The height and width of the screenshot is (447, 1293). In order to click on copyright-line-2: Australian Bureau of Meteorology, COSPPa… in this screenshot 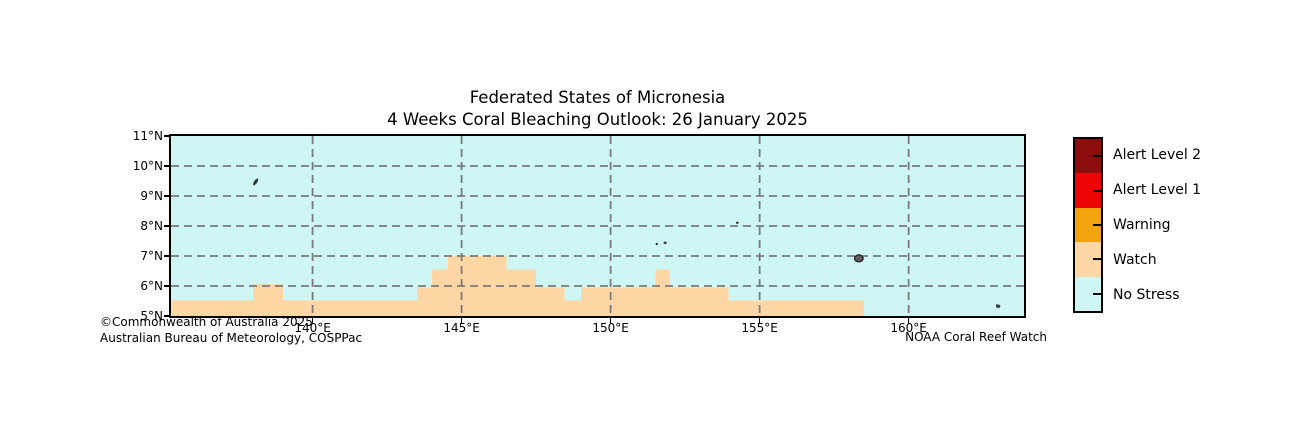, I will do `click(231, 338)`.